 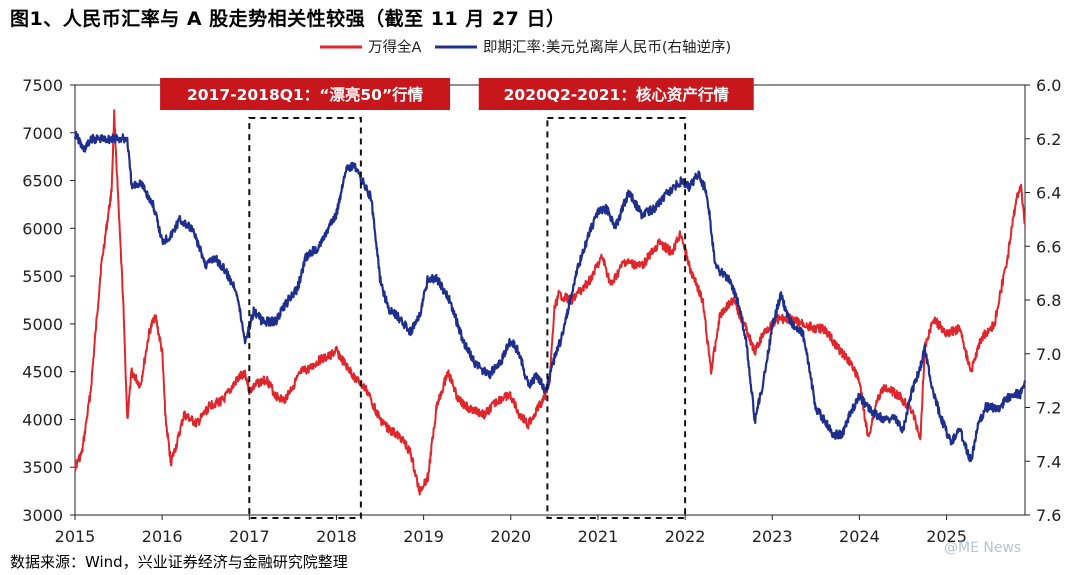 What do you see at coordinates (1048, 300) in the screenshot?
I see `right-axis-tick-label: 6.8` at bounding box center [1048, 300].